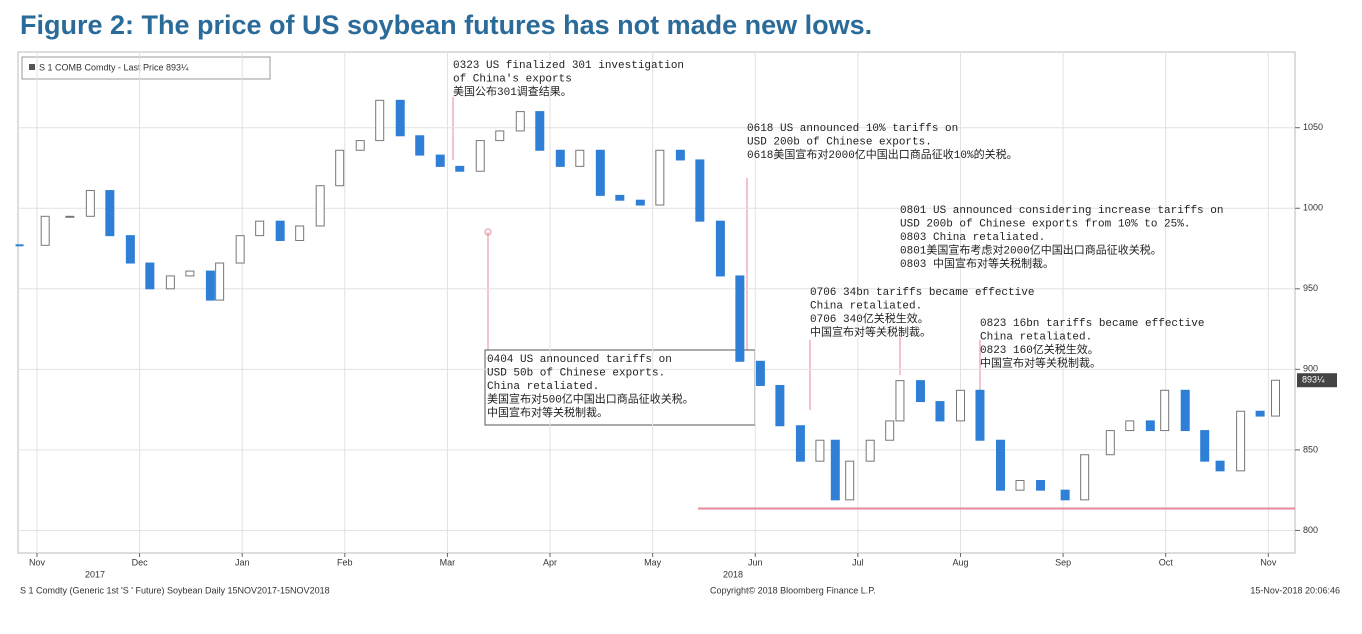 Image resolution: width=1362 pixels, height=634 pixels. I want to click on y-tick-label: 950, so click(1310, 288).